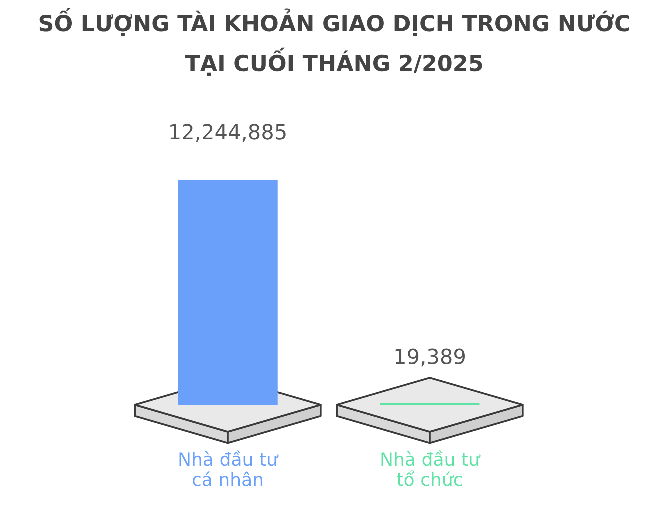 This screenshot has height=527, width=669. Describe the element at coordinates (430, 357) in the screenshot. I see `data-label: 19,389` at that location.